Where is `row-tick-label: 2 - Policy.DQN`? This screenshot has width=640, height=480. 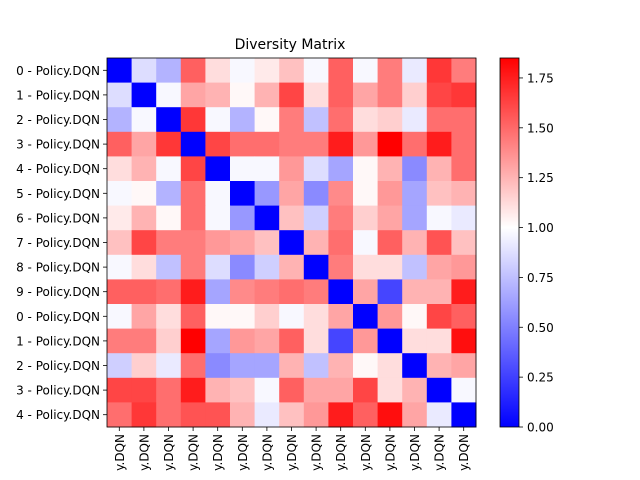
row-tick-label: 2 - Policy.DQN is located at coordinates (58, 120).